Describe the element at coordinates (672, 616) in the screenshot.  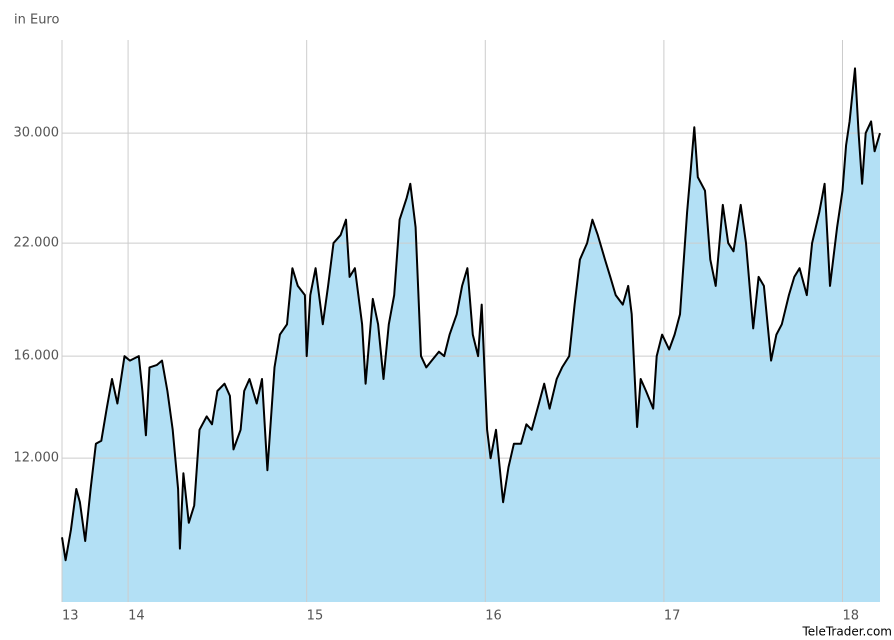
I see `x-tick-label: 17` at that location.